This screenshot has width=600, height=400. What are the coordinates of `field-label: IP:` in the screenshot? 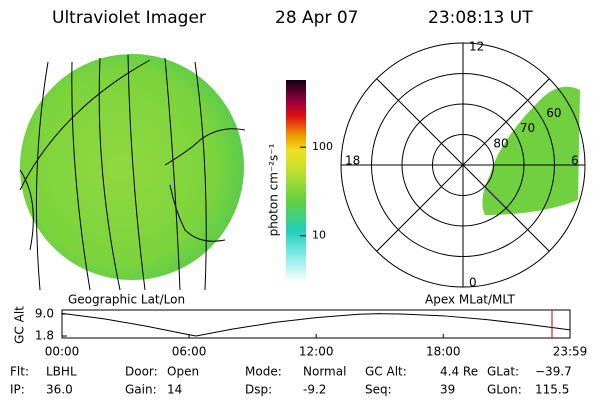 It's located at (17, 390).